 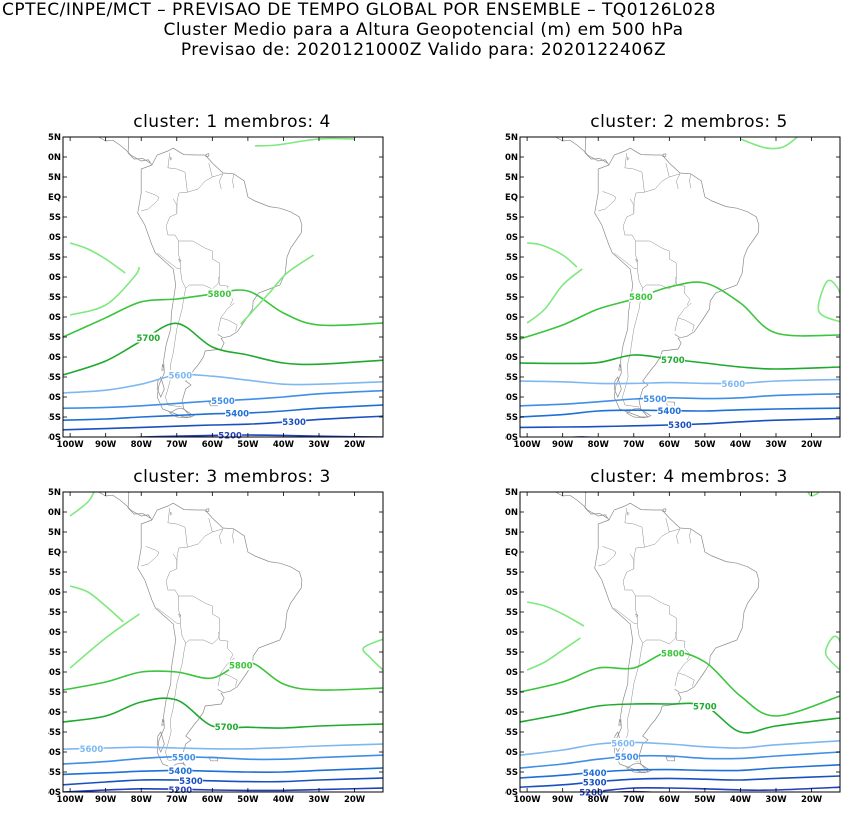 I want to click on panel-title: cluster: 3 membros: 3, so click(x=232, y=477).